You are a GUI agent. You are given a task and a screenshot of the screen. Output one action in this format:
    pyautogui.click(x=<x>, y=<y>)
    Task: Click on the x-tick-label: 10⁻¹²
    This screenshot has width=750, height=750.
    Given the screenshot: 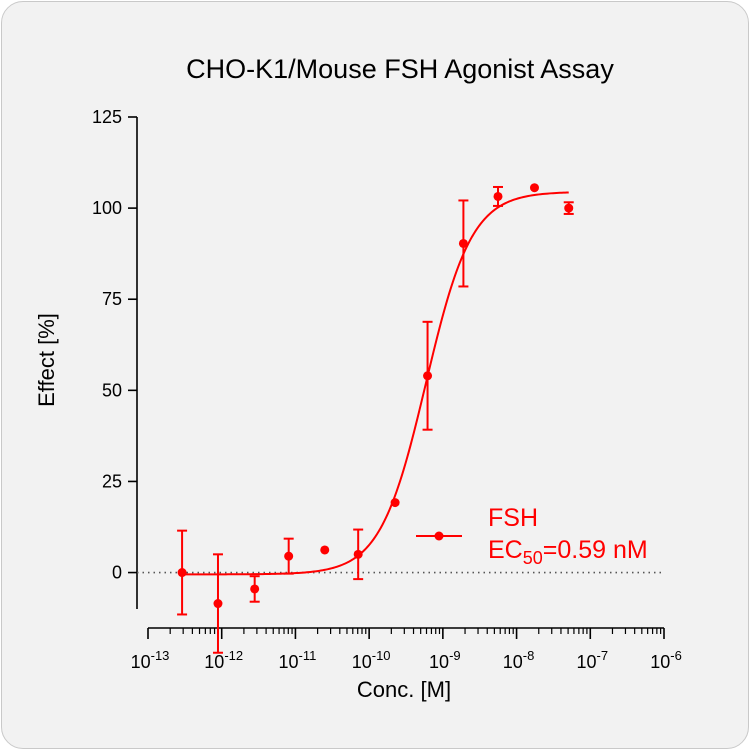 What is the action you would take?
    pyautogui.click(x=223, y=660)
    